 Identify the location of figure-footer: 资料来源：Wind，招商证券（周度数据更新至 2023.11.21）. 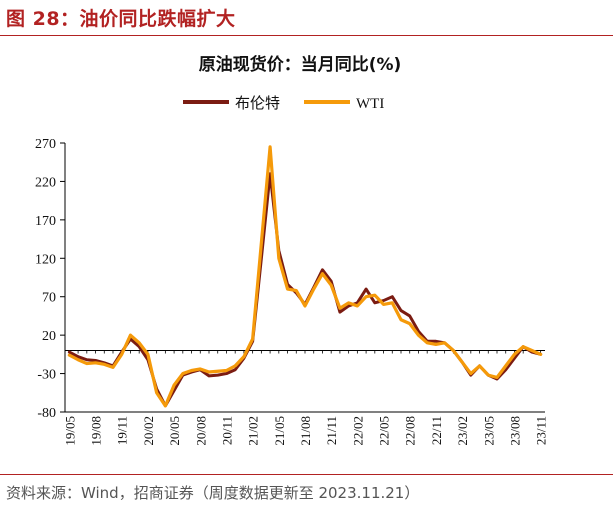
(306, 490).